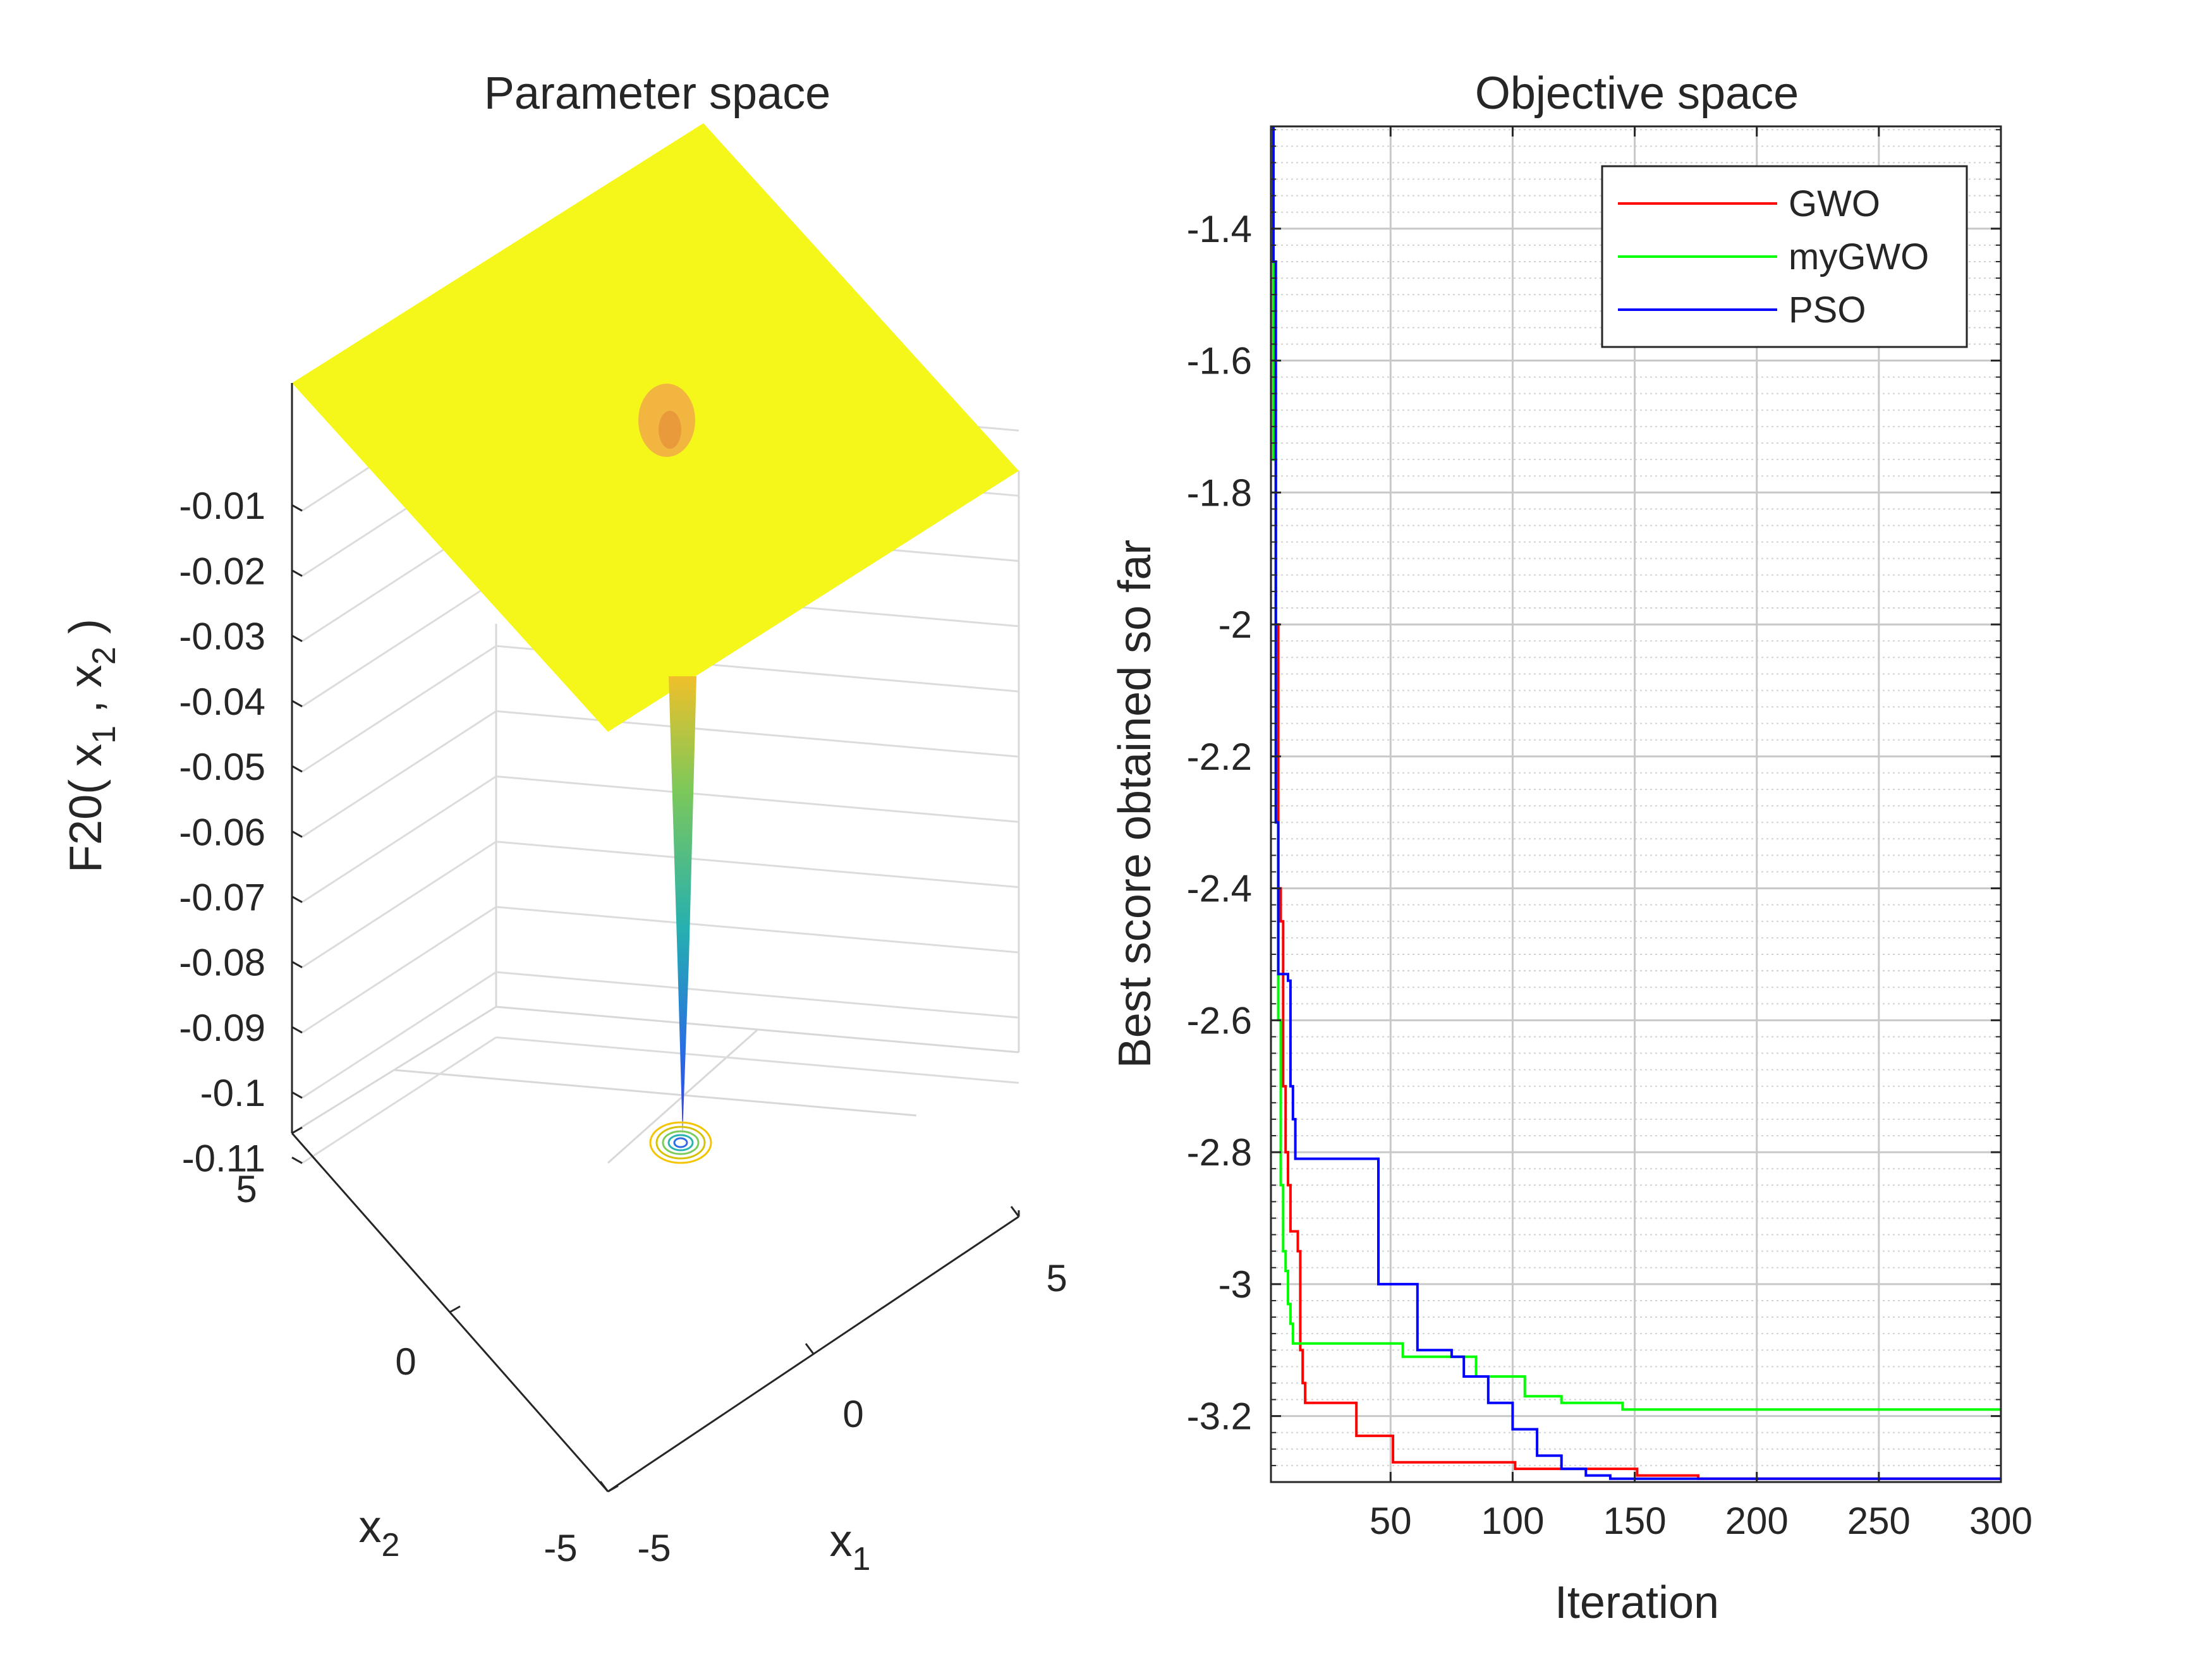 Image resolution: width=2212 pixels, height=1659 pixels. What do you see at coordinates (1219, 1152) in the screenshot?
I see `y-tick-label: -2.8` at bounding box center [1219, 1152].